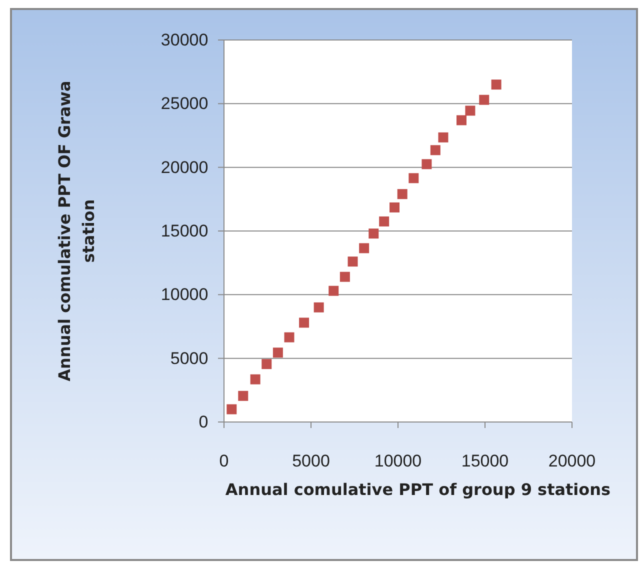  Describe the element at coordinates (398, 461) in the screenshot. I see `x-tick-label: 10000` at that location.